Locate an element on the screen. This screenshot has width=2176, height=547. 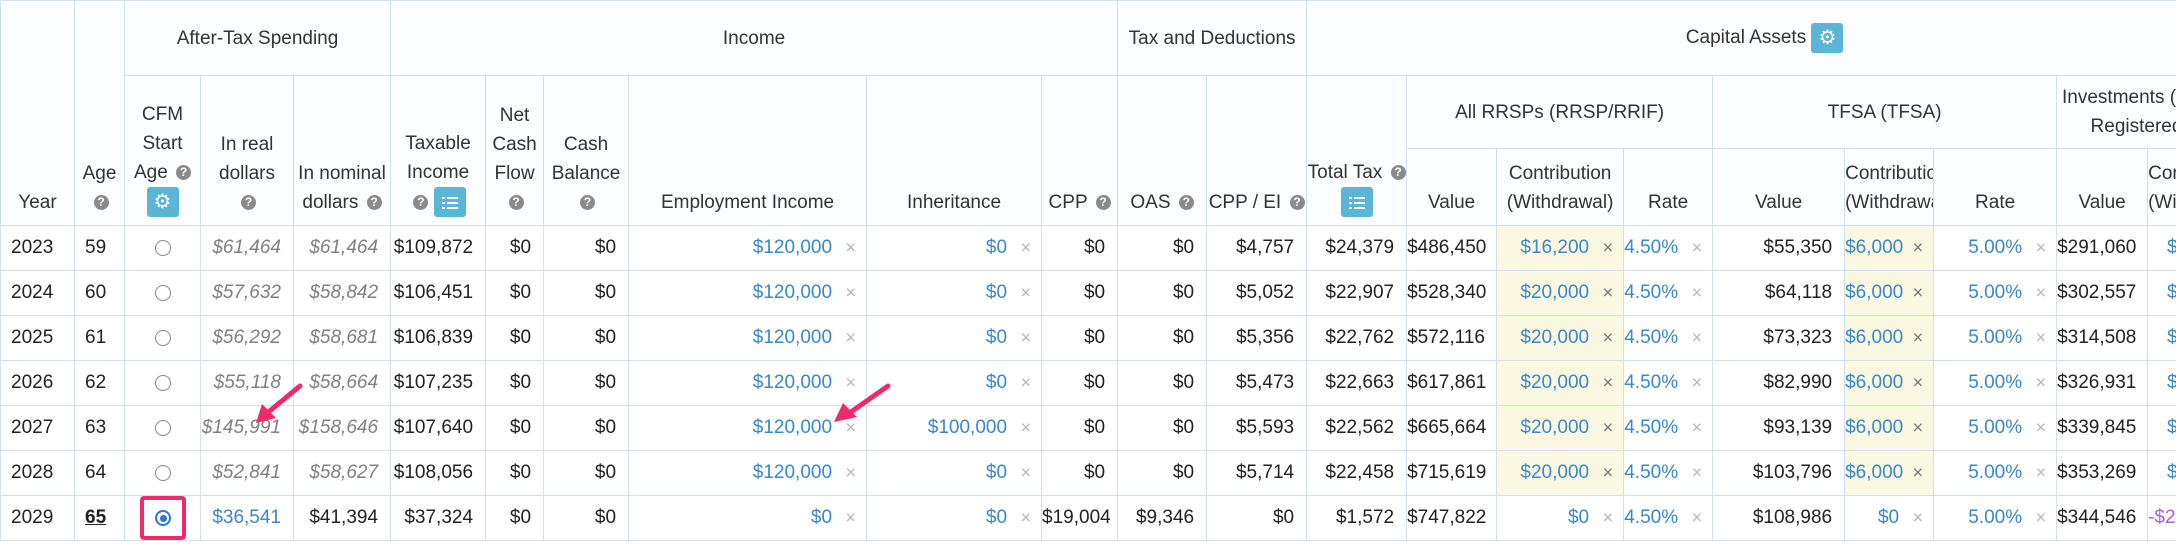
capital-assets-settings-button: ⚙ is located at coordinates (1827, 38).